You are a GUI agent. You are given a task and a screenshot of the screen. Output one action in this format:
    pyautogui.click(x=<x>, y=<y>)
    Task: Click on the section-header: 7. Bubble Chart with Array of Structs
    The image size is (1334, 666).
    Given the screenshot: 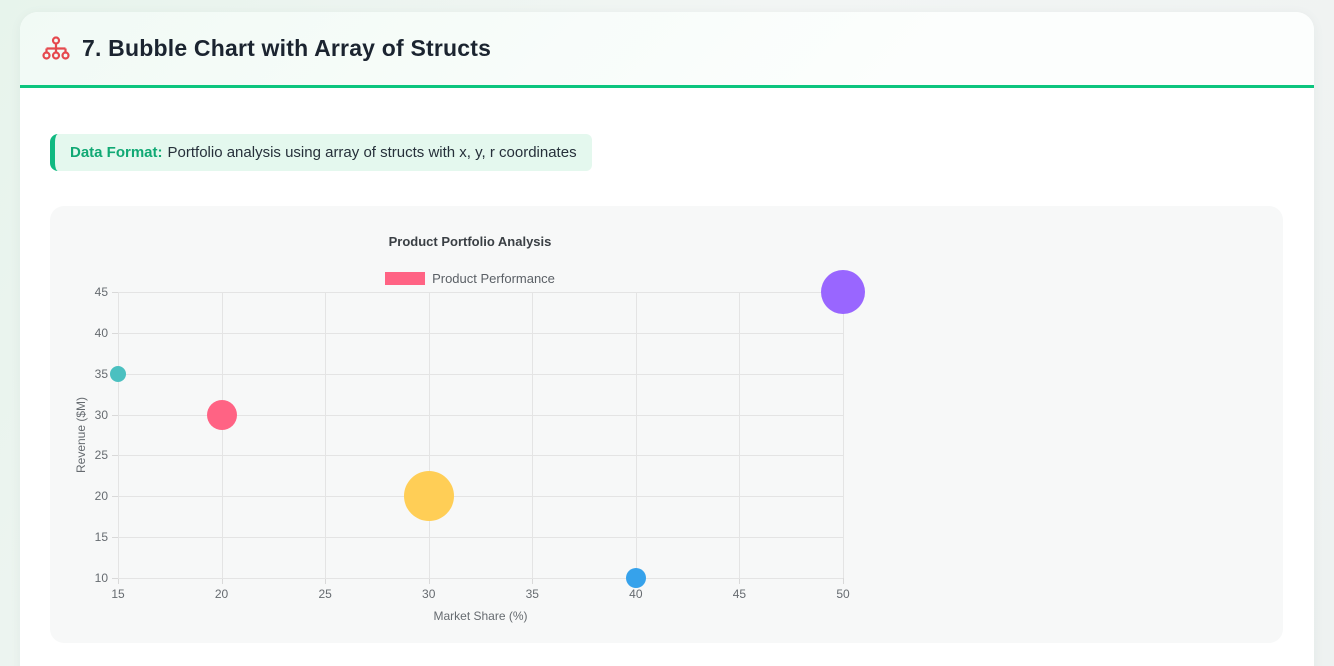 What is the action you would take?
    pyautogui.click(x=667, y=50)
    